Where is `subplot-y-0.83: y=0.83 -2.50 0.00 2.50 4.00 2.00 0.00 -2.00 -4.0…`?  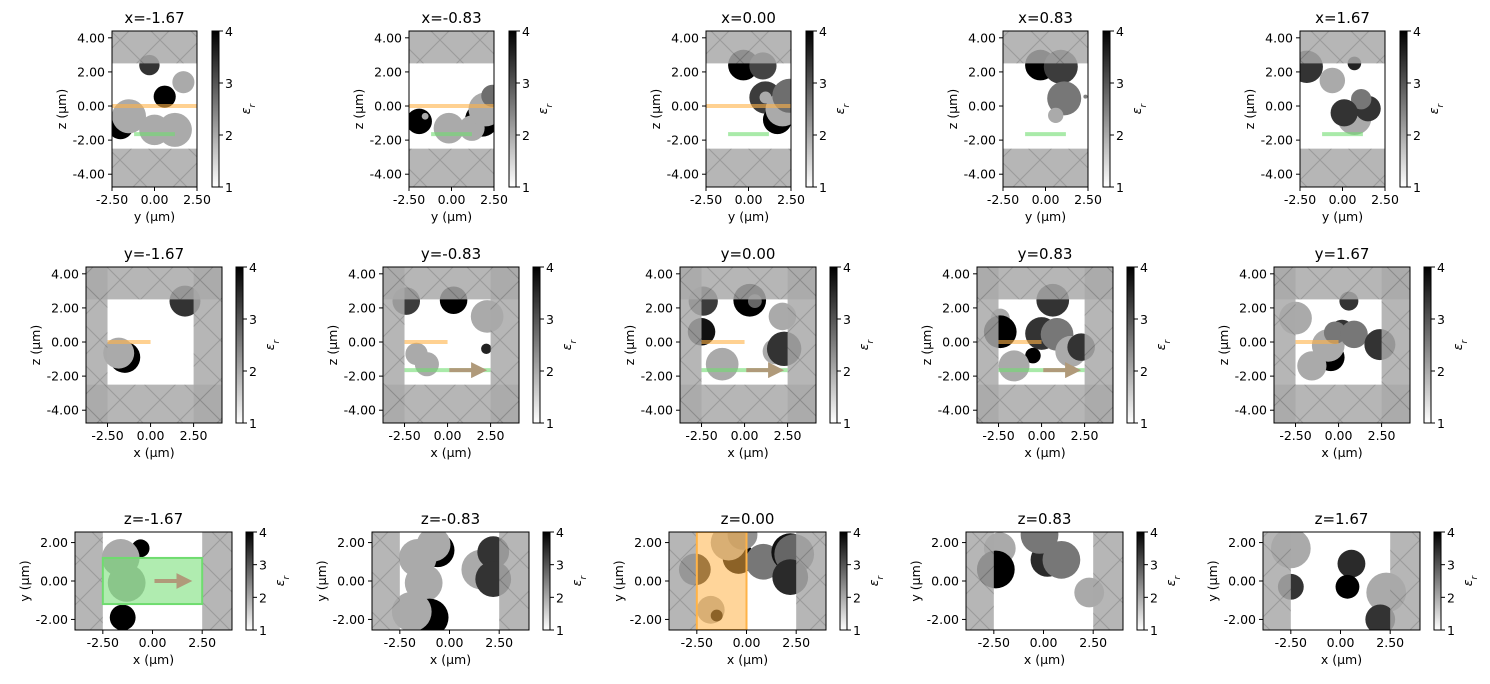
subplot-y-0.83: y=0.83 -2.50 0.00 2.50 4.00 2.00 0.00 -2.00 -4.0… is located at coordinates (1046, 352).